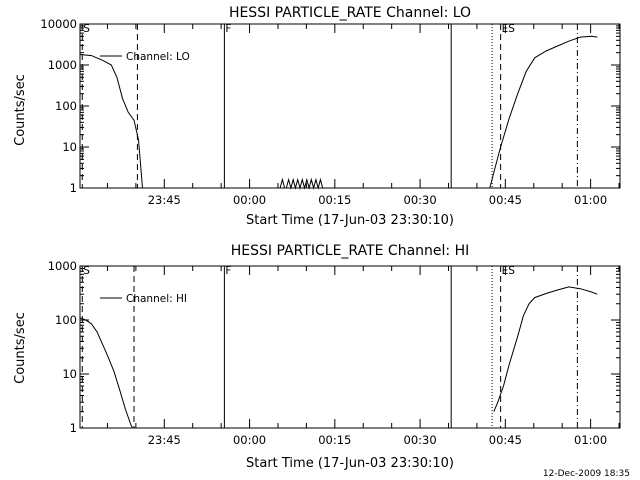 Image resolution: width=640 pixels, height=480 pixels. I want to click on chart-title: HESSI PARTICLE_RATE Channel: HI, so click(350, 251).